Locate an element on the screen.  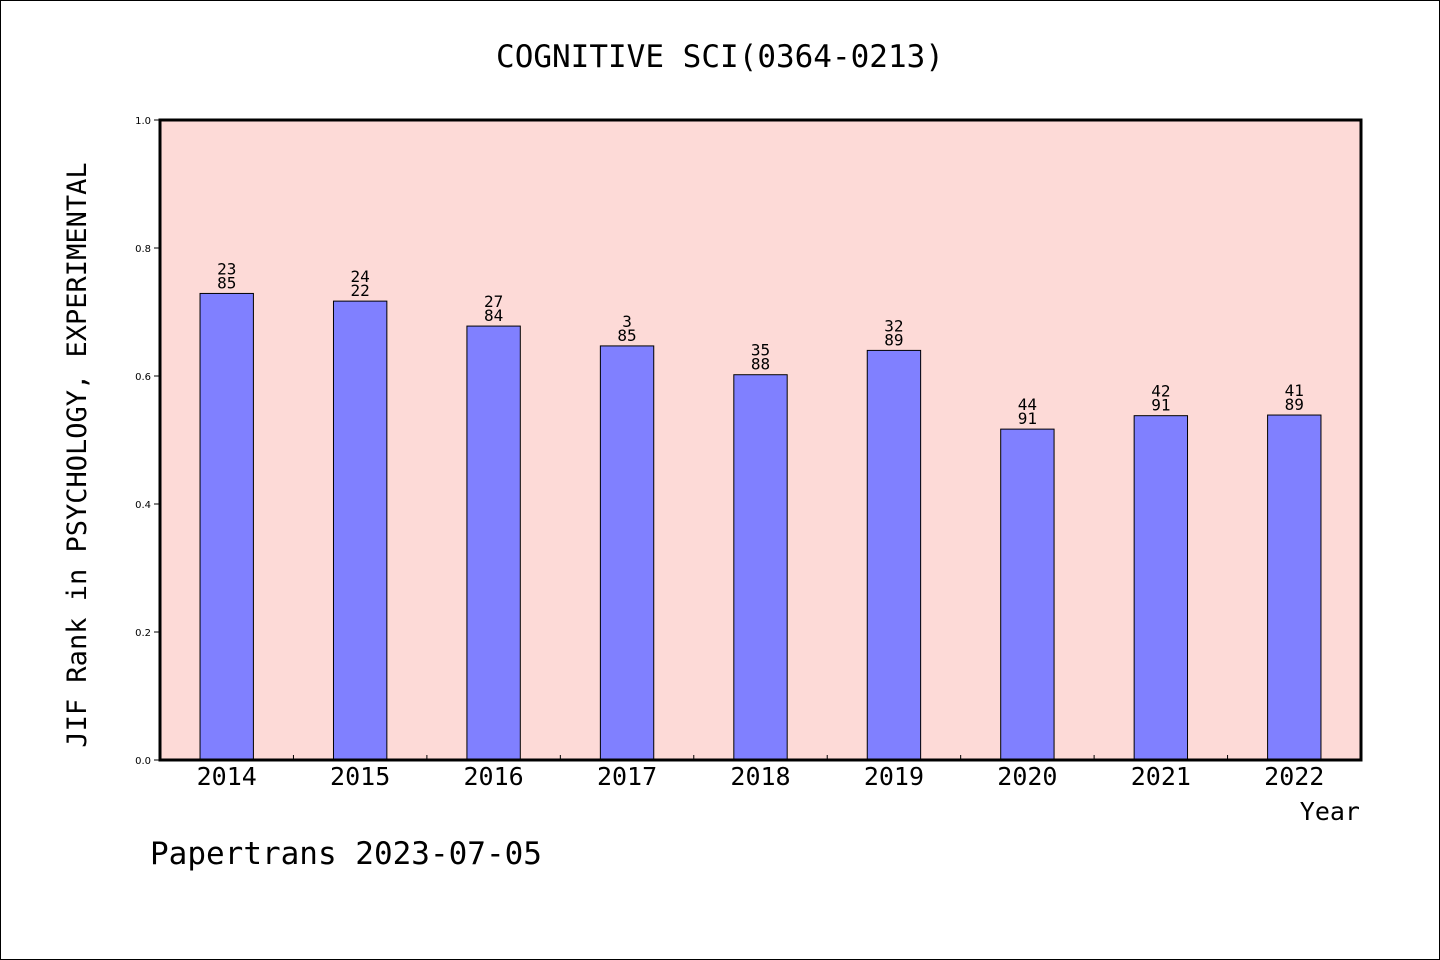
chart-title: COGNITIVE SCI(0364-0213) is located at coordinates (720, 57).